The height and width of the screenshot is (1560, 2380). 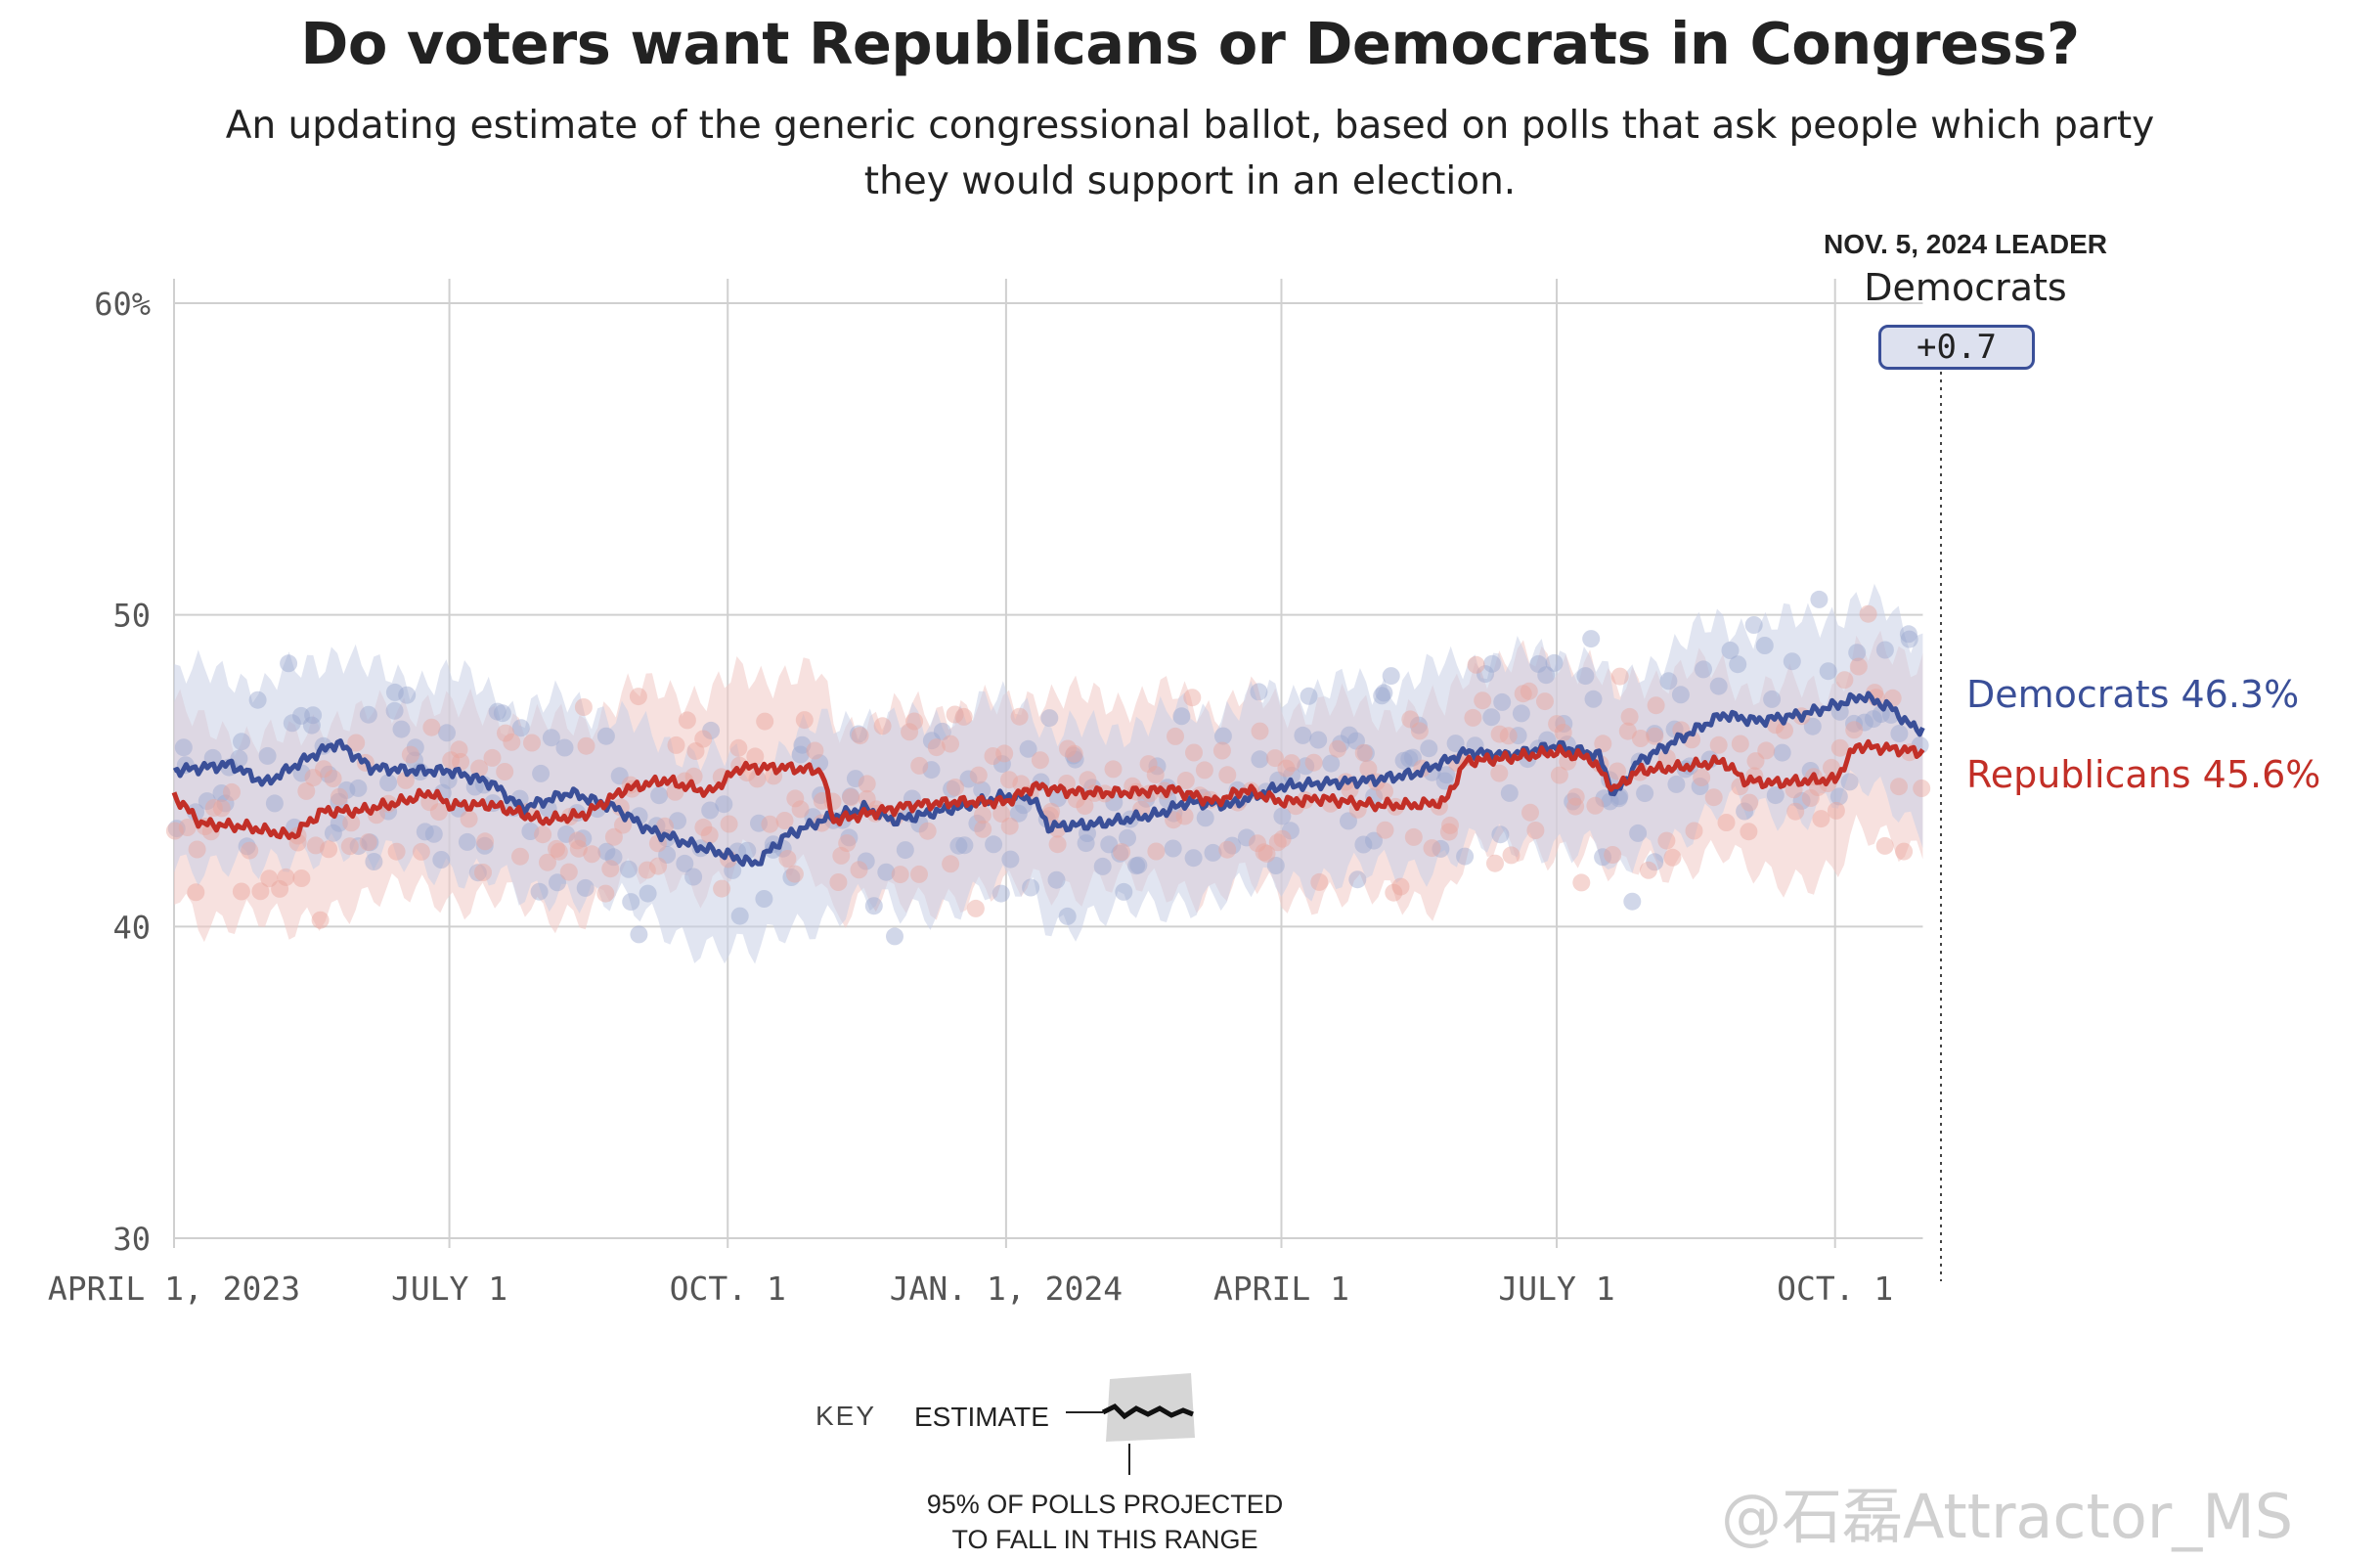 I want to click on republicans-end-label: Republicans 45.6%, so click(x=2143, y=774).